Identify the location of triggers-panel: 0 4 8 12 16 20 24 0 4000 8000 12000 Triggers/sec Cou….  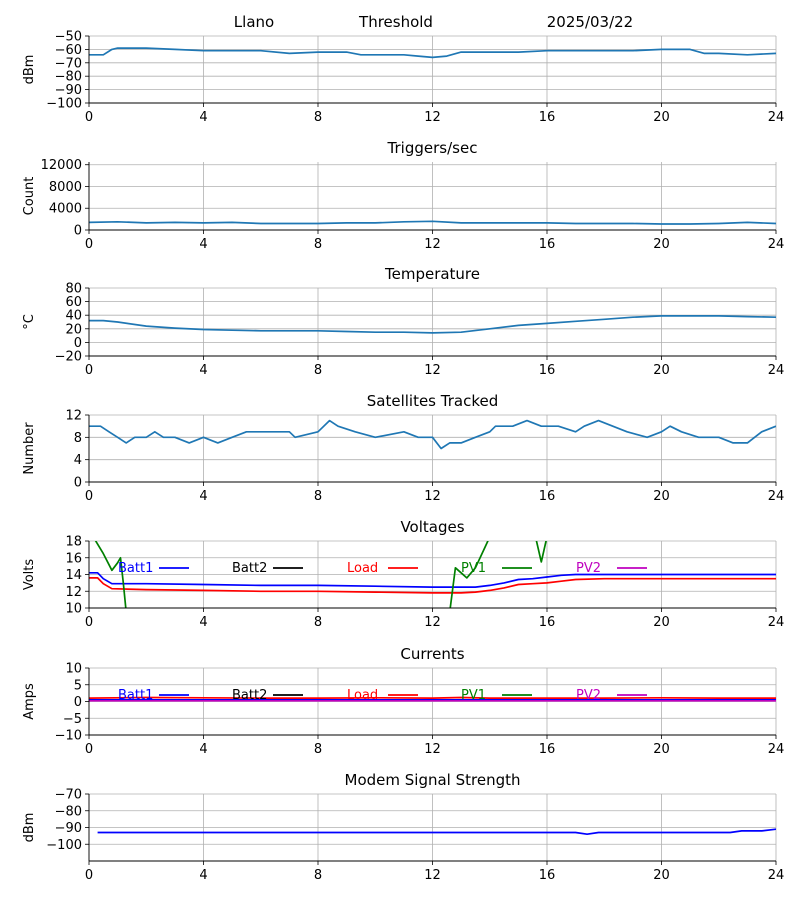
(403, 195).